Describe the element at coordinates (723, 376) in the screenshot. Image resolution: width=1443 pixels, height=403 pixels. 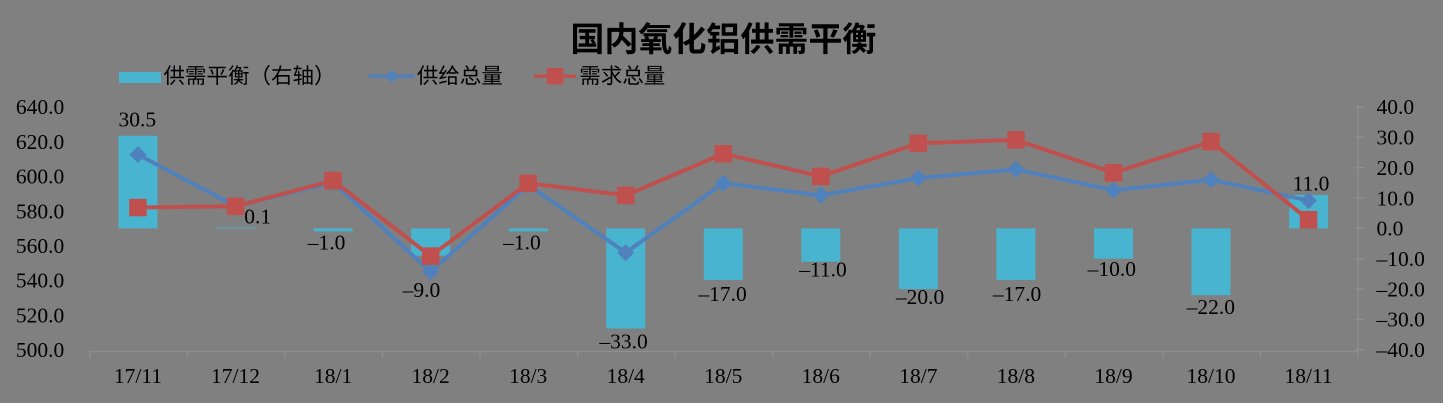
I see `svg-text: 18/5` at that location.